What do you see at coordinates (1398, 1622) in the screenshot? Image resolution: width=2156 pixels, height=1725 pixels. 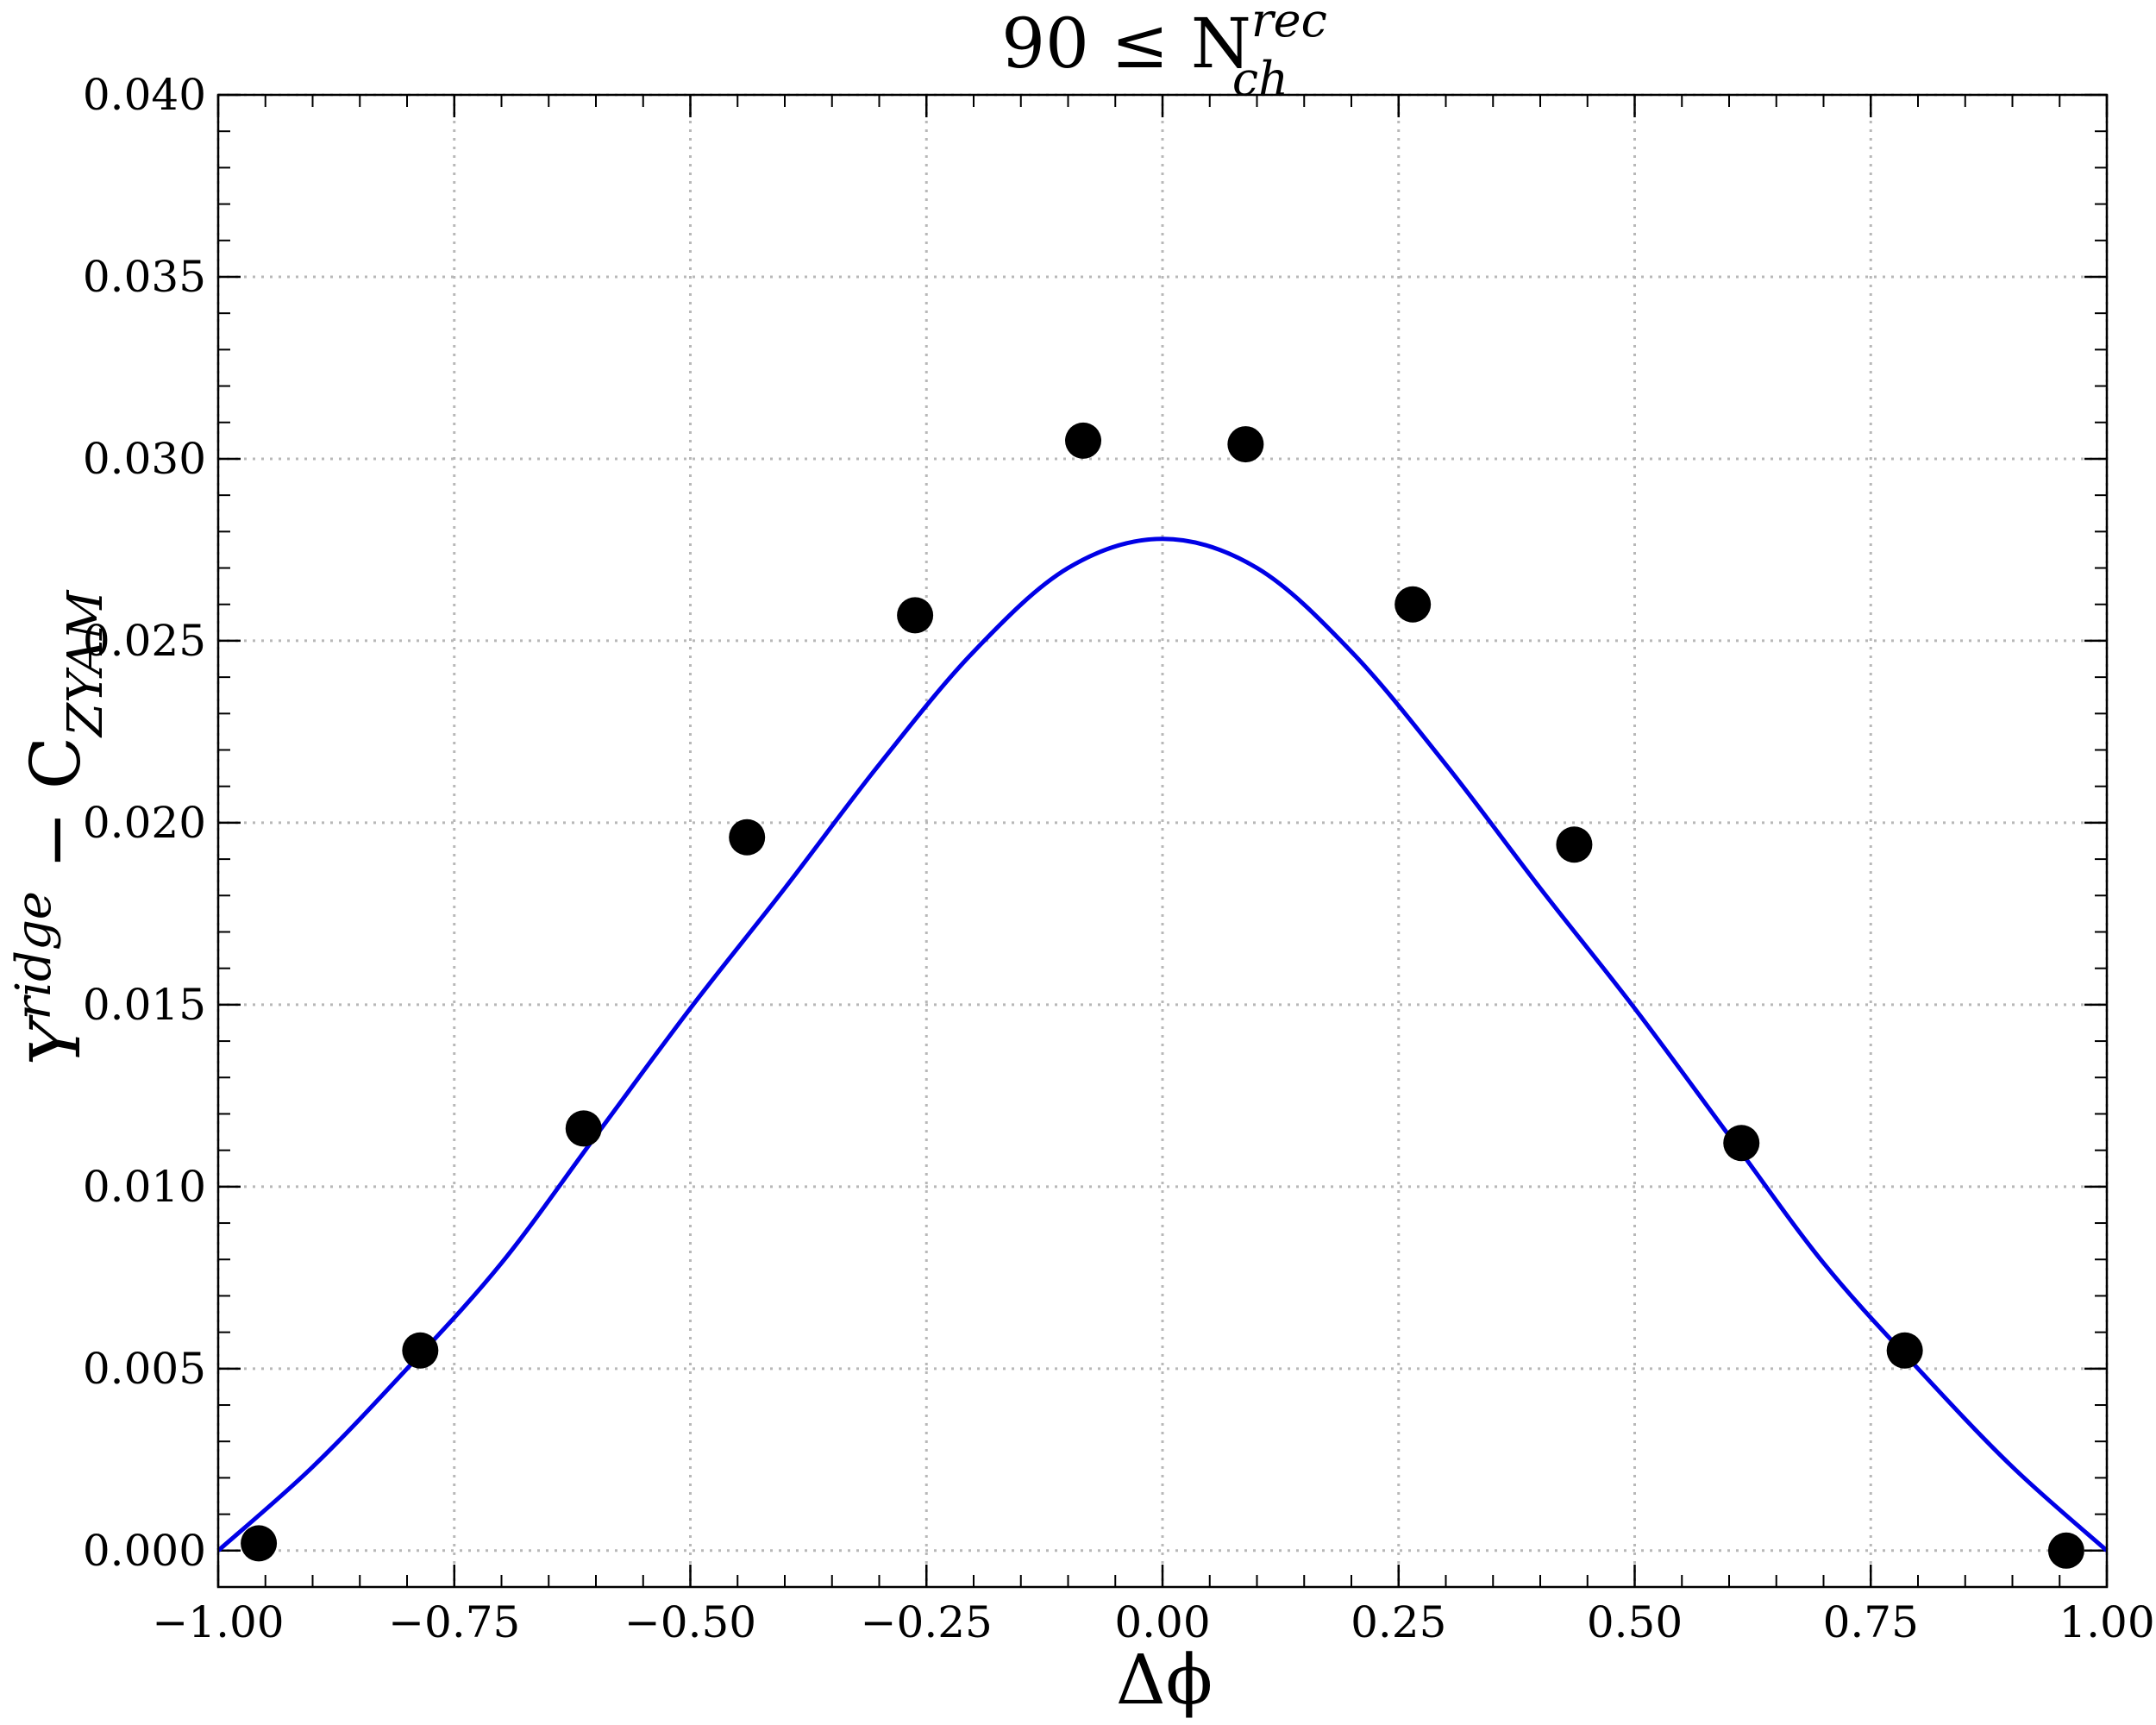 I see `x-tick-label: 0.25` at bounding box center [1398, 1622].